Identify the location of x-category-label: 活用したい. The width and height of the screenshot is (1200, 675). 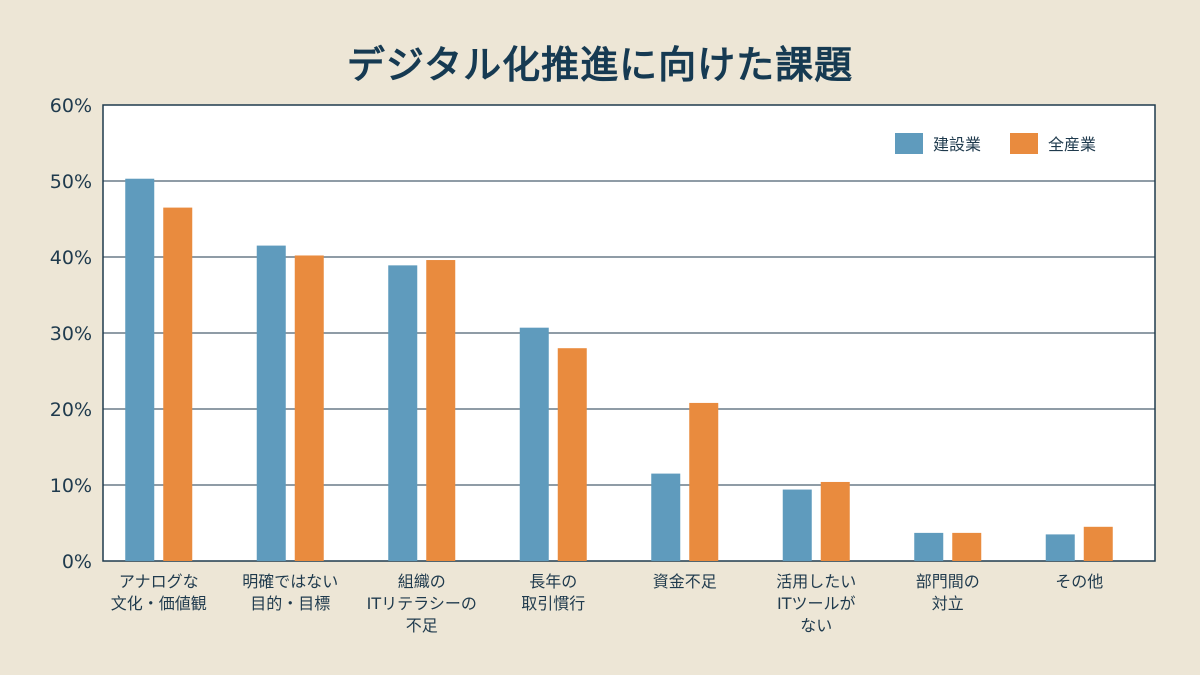
(816, 581).